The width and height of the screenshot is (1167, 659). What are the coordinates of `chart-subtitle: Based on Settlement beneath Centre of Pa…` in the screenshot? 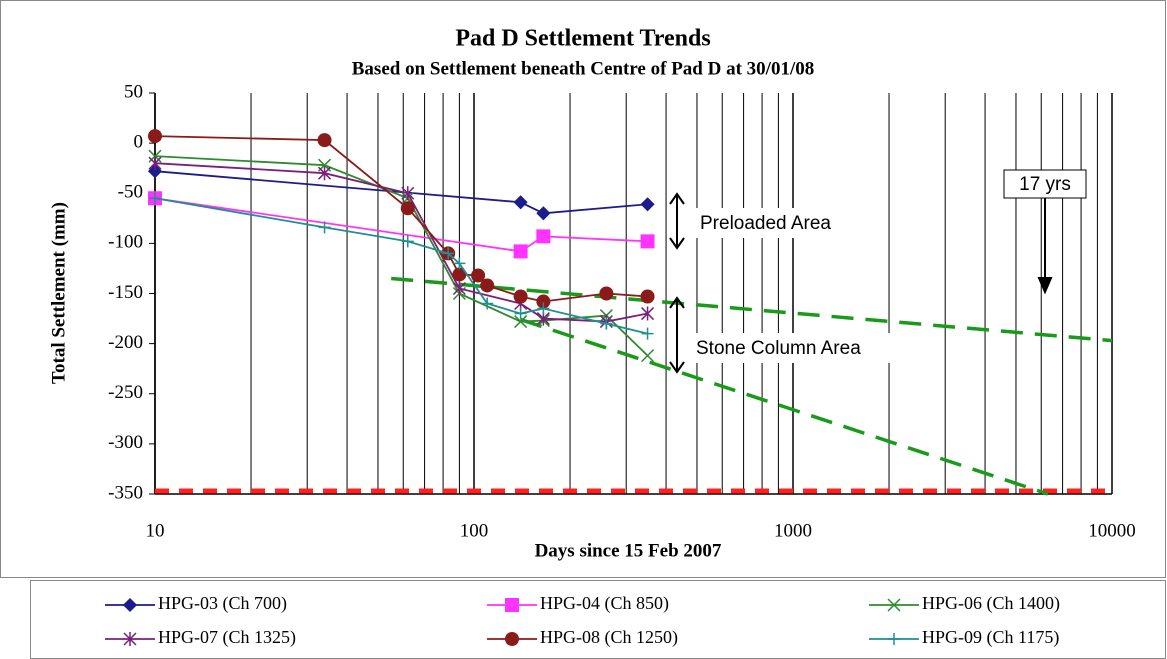 It's located at (583, 68).